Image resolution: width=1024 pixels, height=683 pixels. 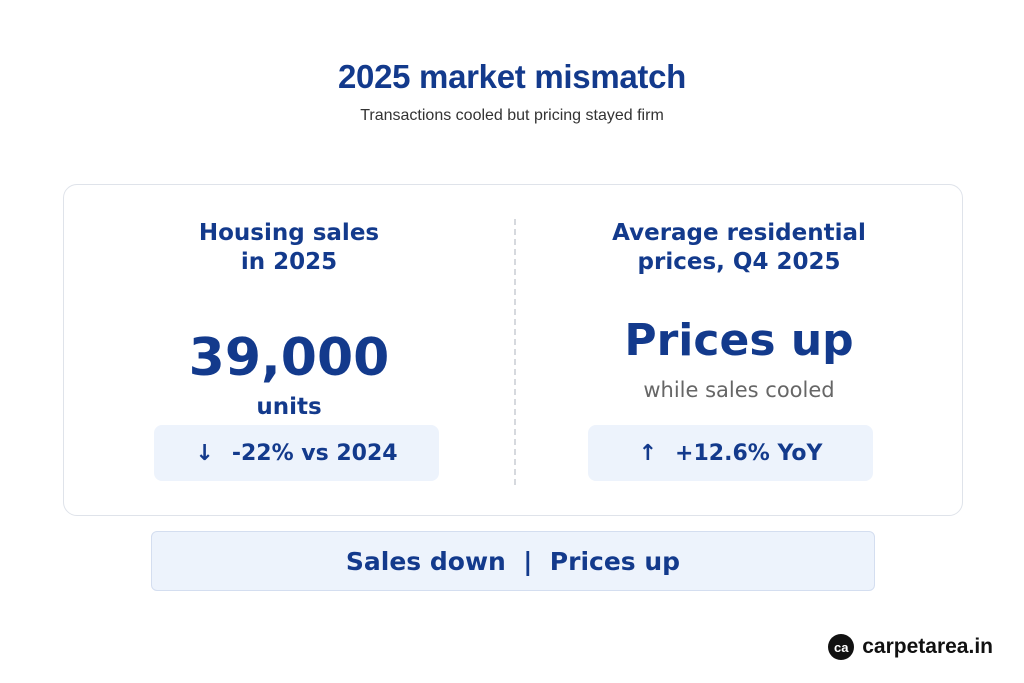 I want to click on prices-change-badge: ↑ +12.6% YoY, so click(x=730, y=453).